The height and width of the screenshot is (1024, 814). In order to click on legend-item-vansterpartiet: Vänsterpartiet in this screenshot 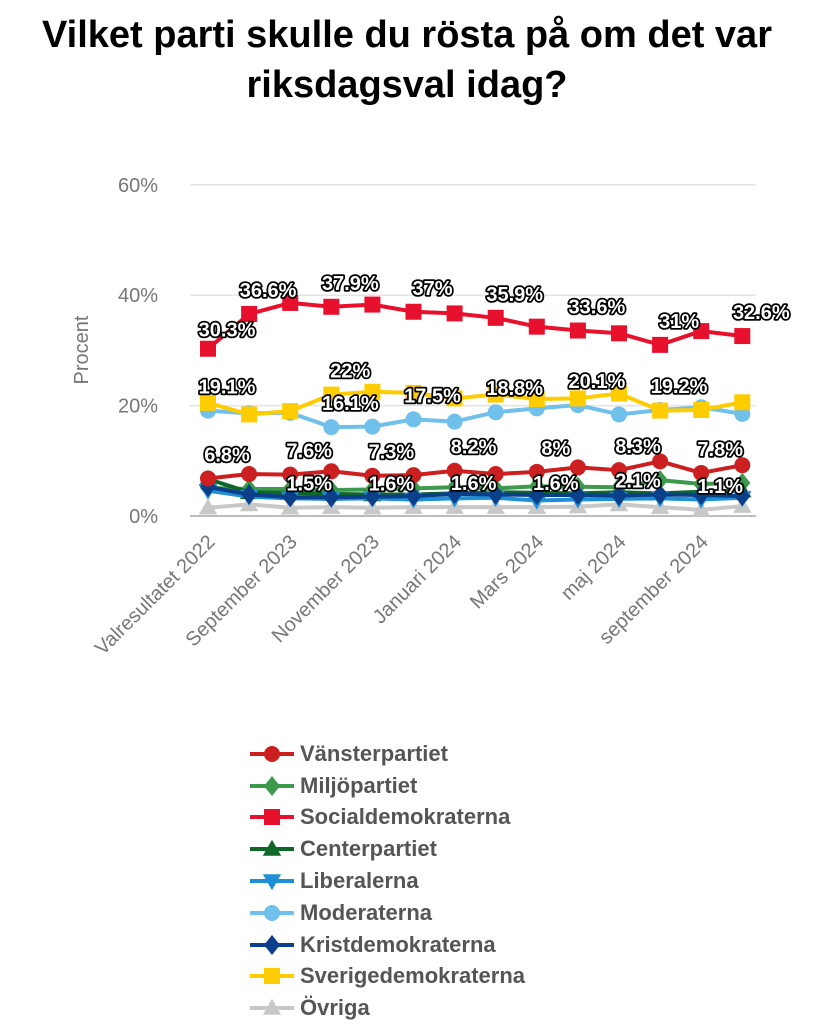, I will do `click(387, 754)`.